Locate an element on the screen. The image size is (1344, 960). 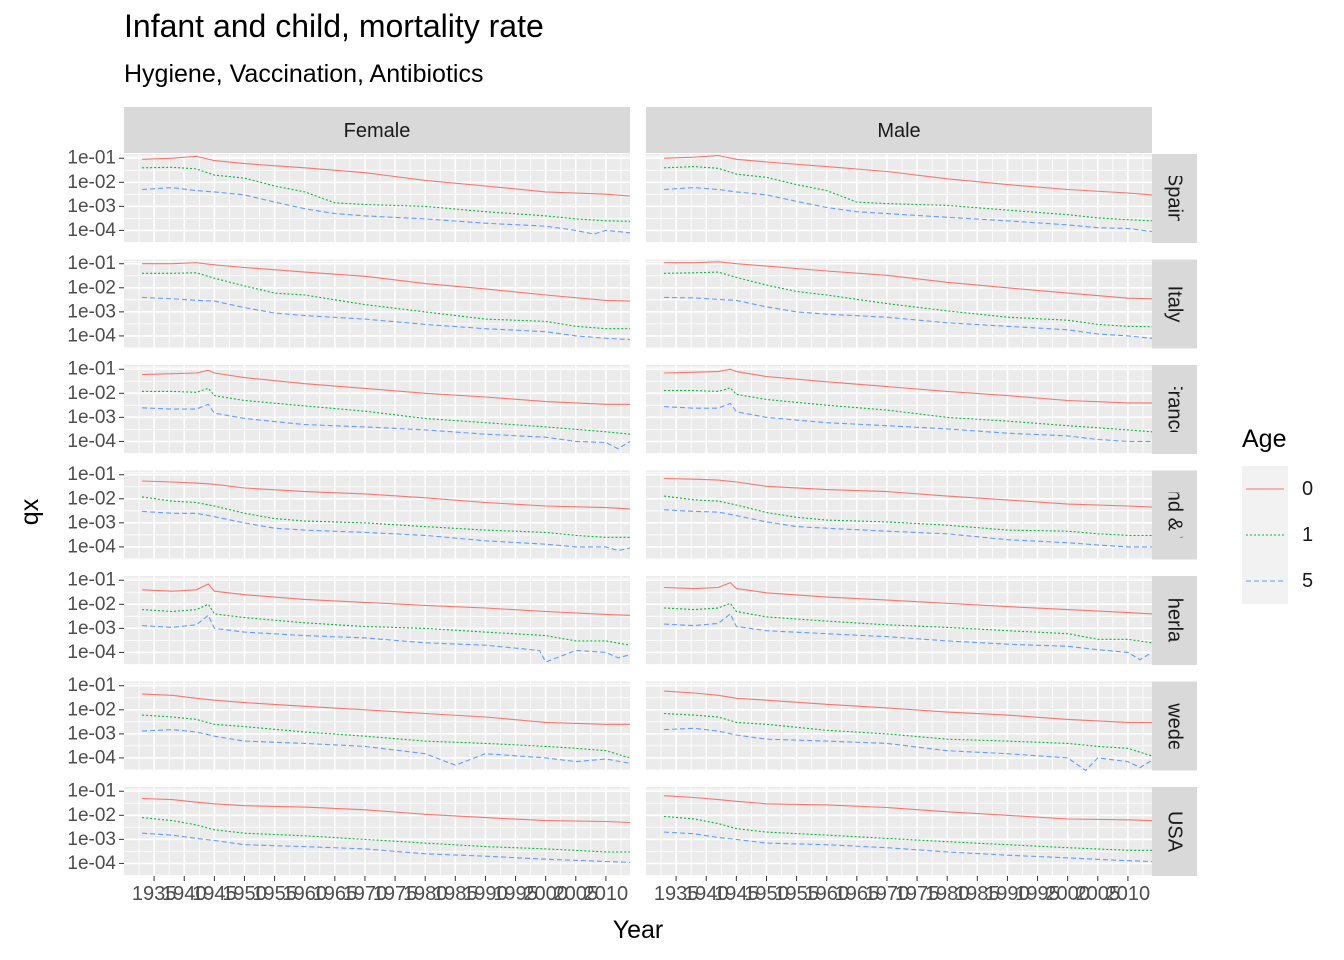
facet-strip-label: USA is located at coordinates (1175, 832).